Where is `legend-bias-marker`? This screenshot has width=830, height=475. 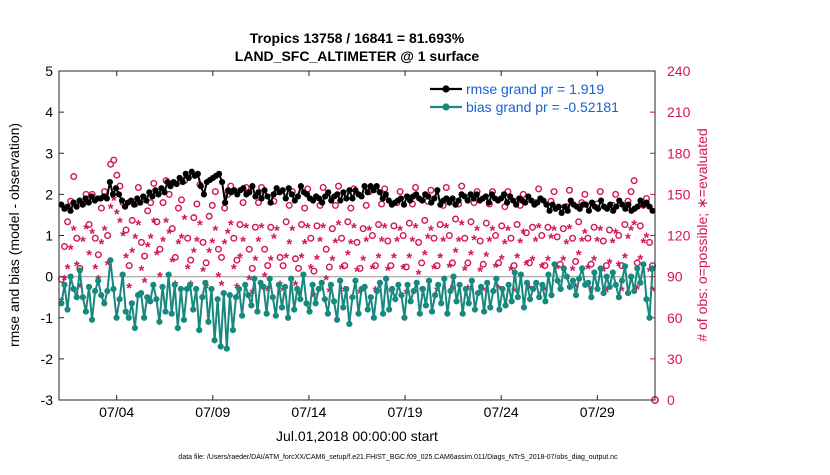 legend-bias-marker is located at coordinates (446, 107).